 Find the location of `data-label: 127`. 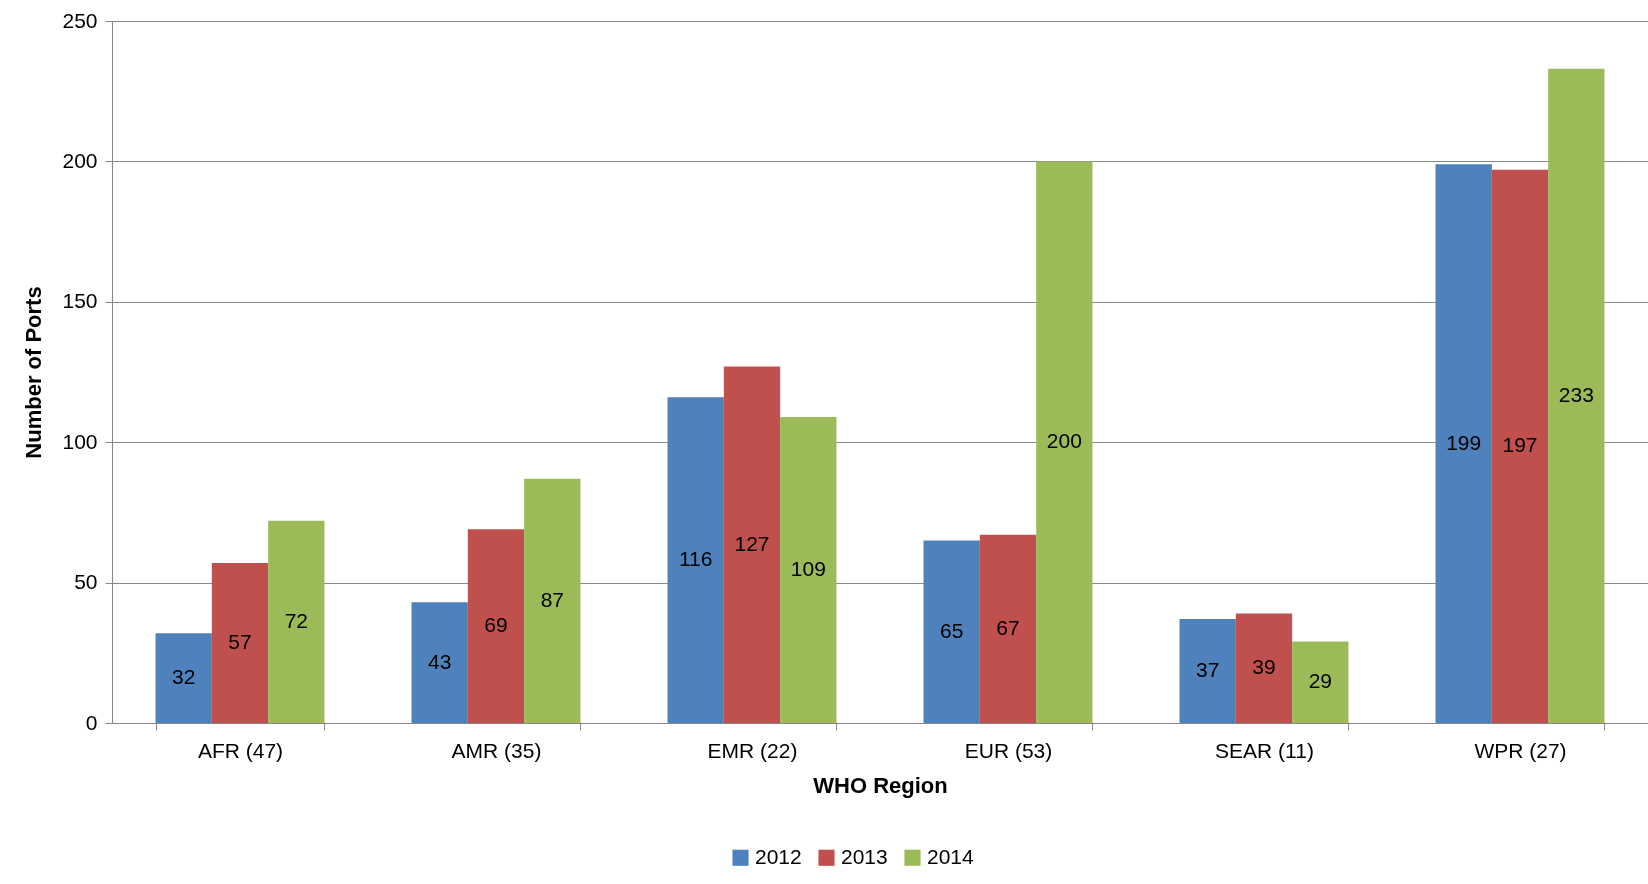

data-label: 127 is located at coordinates (752, 543).